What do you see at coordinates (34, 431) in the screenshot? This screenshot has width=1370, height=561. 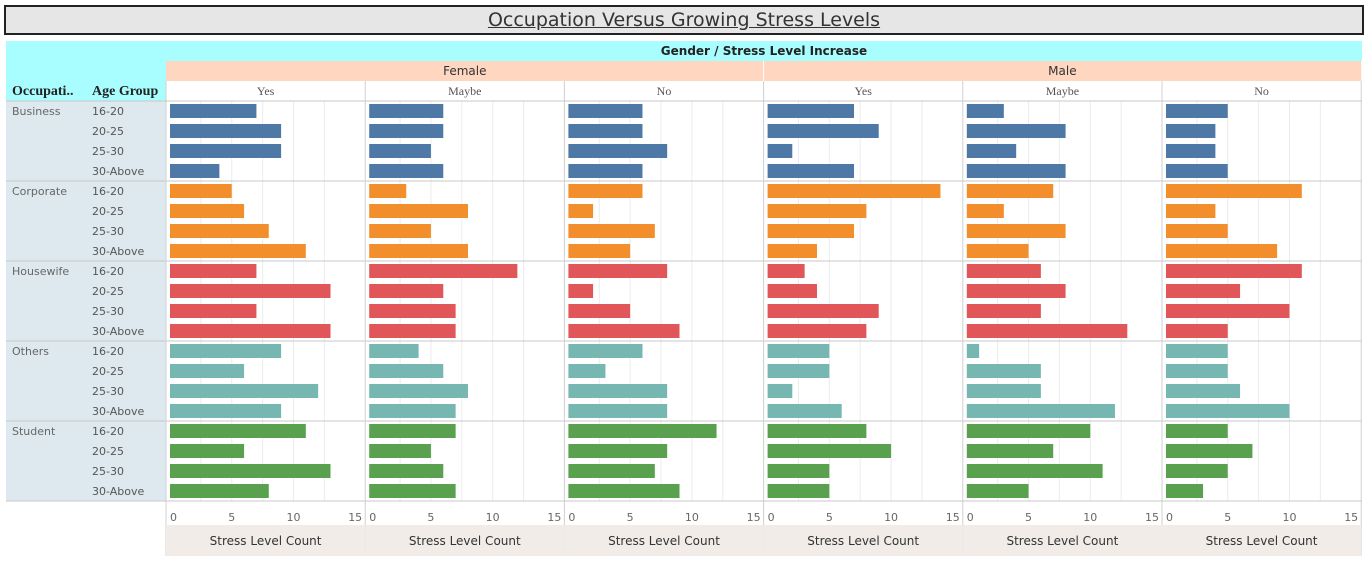 I see `occupation-label-student: Student` at bounding box center [34, 431].